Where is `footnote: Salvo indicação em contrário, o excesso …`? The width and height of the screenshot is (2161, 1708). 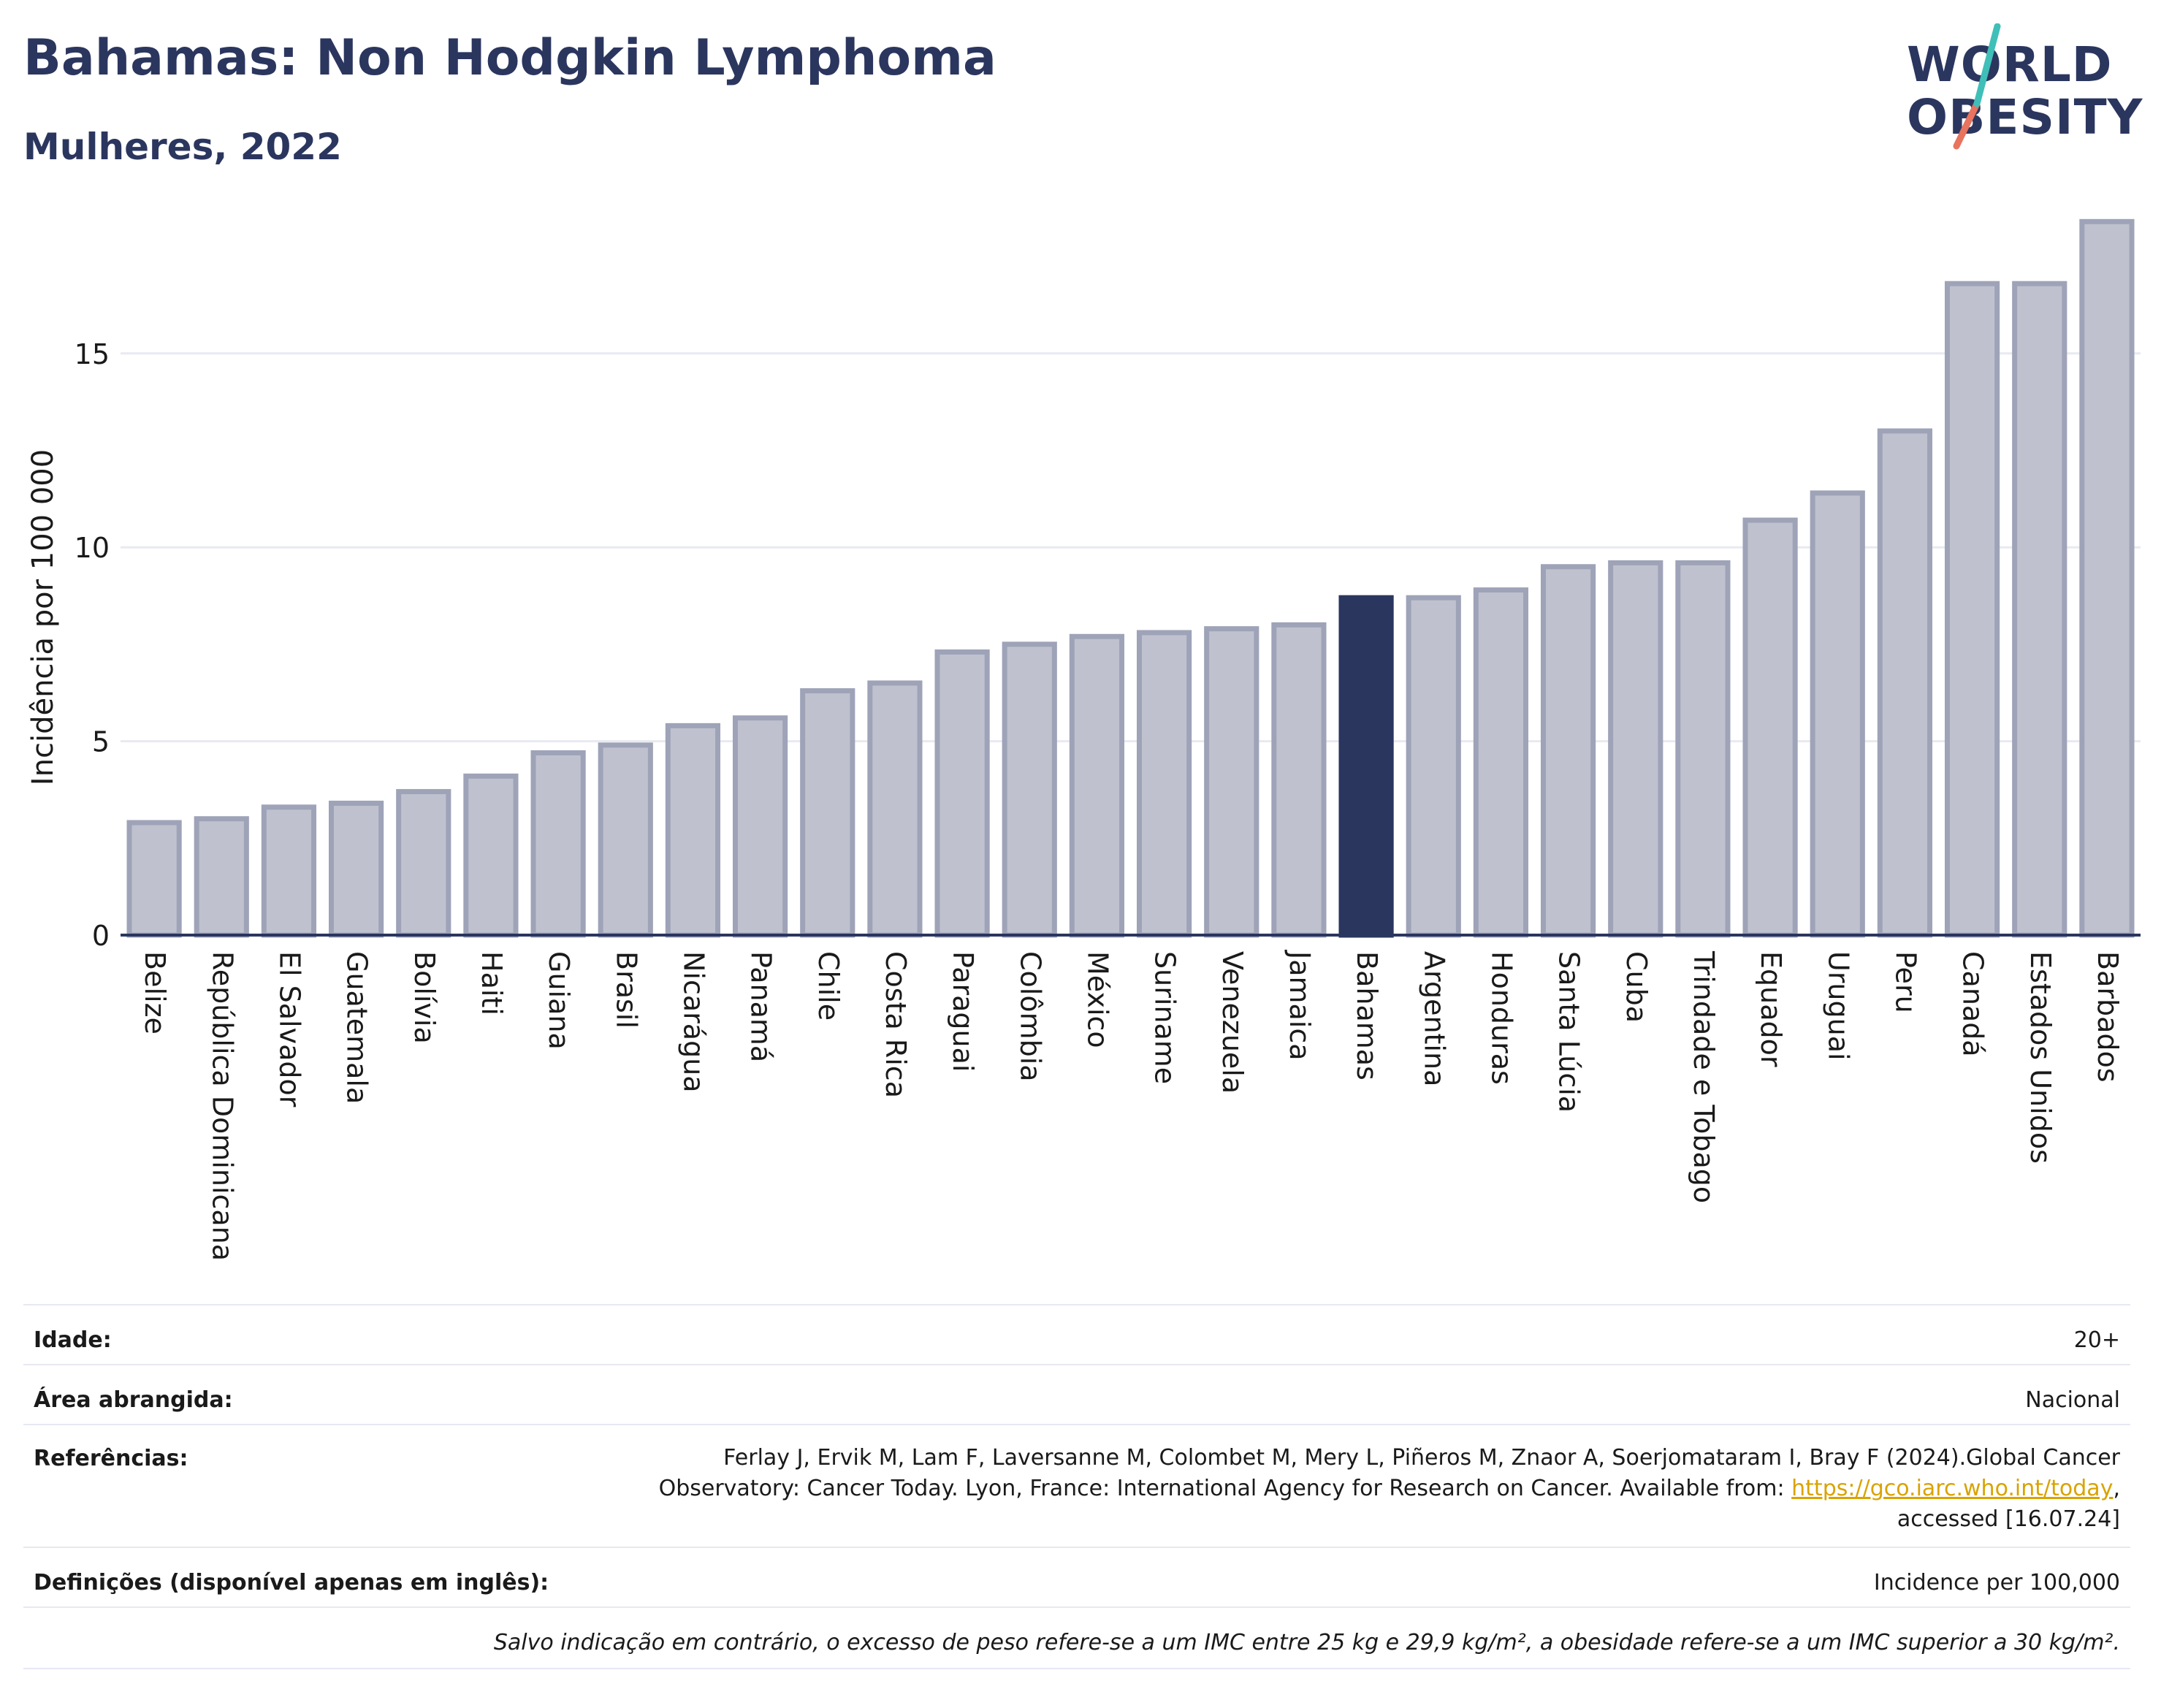 footnote: Salvo indicação em contrário, o excesso … is located at coordinates (1306, 1643).